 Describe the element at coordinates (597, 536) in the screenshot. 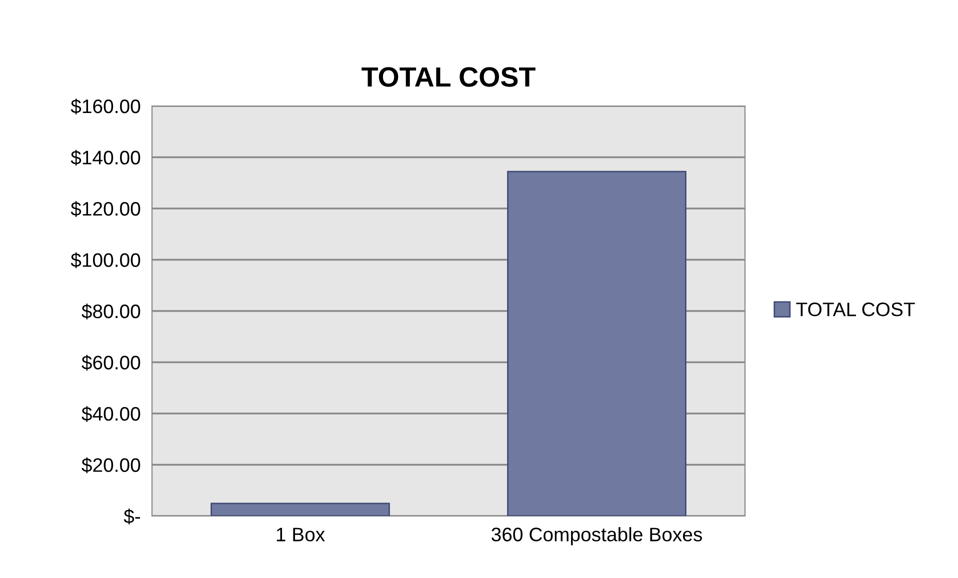

I see `x-tick-label: 360 Compostable Boxes` at that location.